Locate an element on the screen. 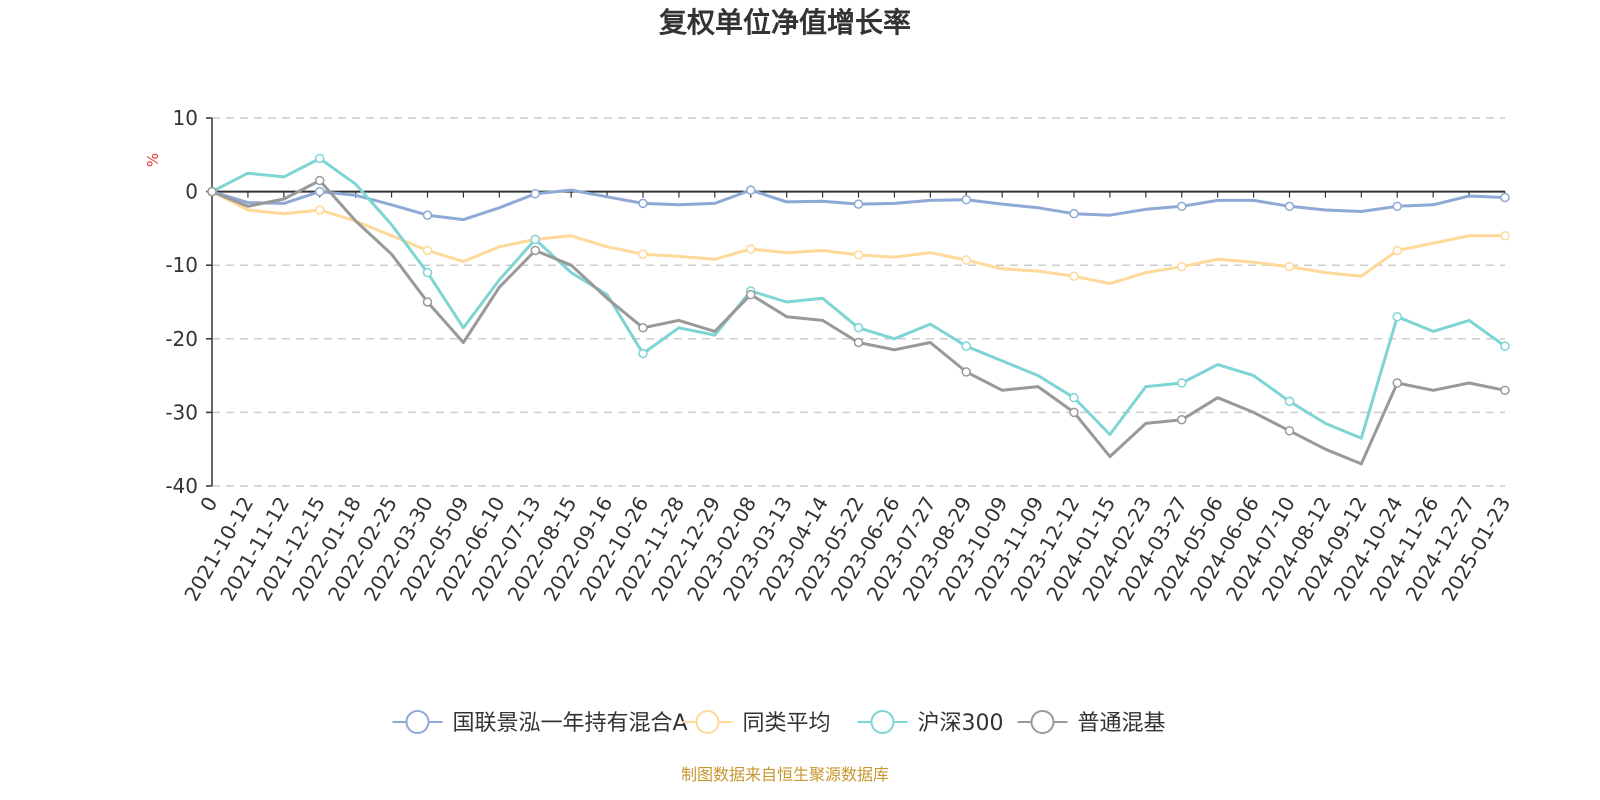  data-source-note: 制图数据来自恒生聚源数据库 is located at coordinates (785, 774).